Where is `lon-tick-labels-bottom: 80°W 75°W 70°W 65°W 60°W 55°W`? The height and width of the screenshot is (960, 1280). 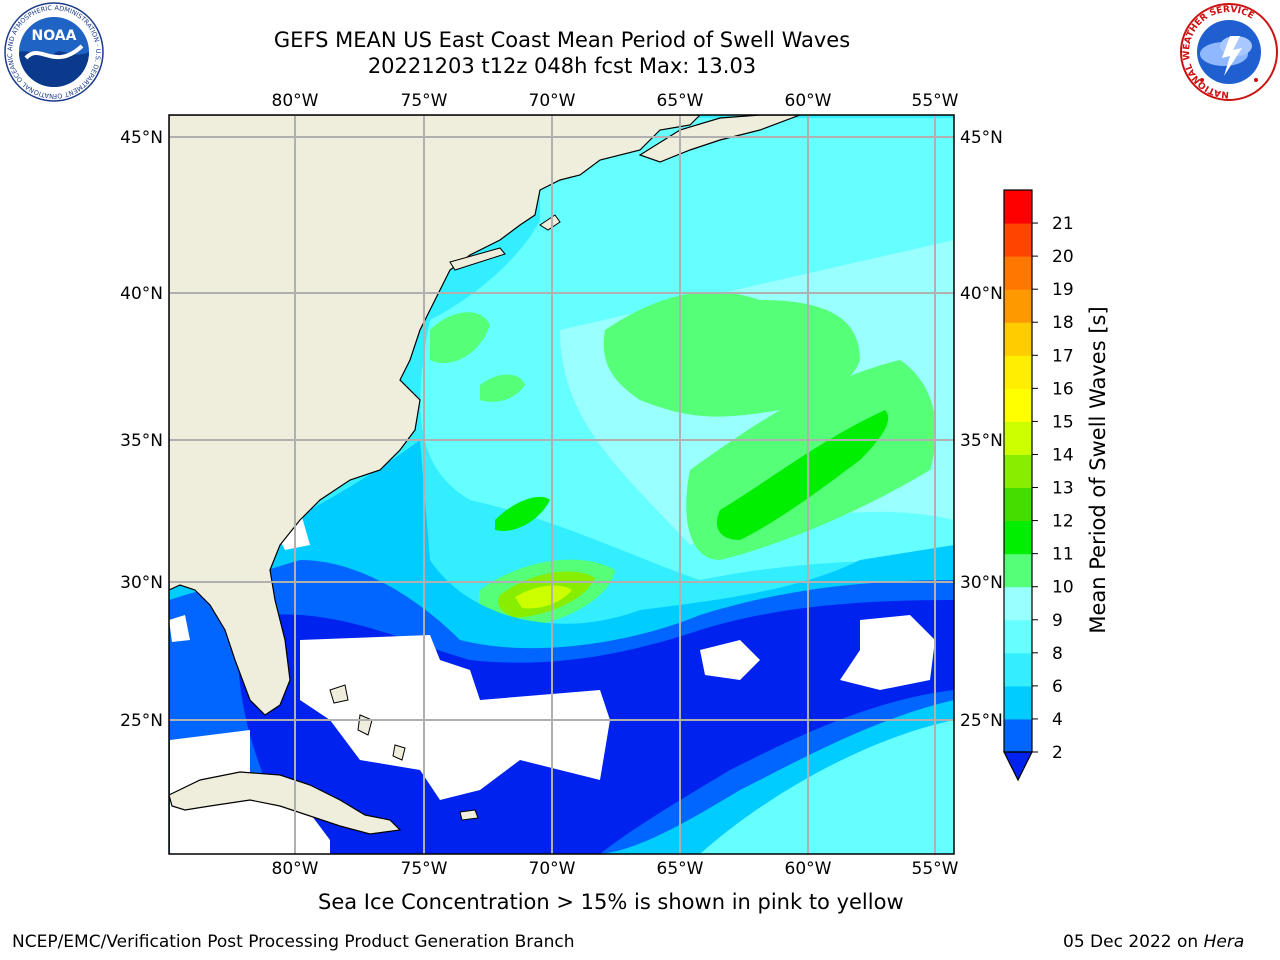
lon-tick-labels-bottom: 80°W 75°W 70°W 65°W 60°W 55°W is located at coordinates (615, 869).